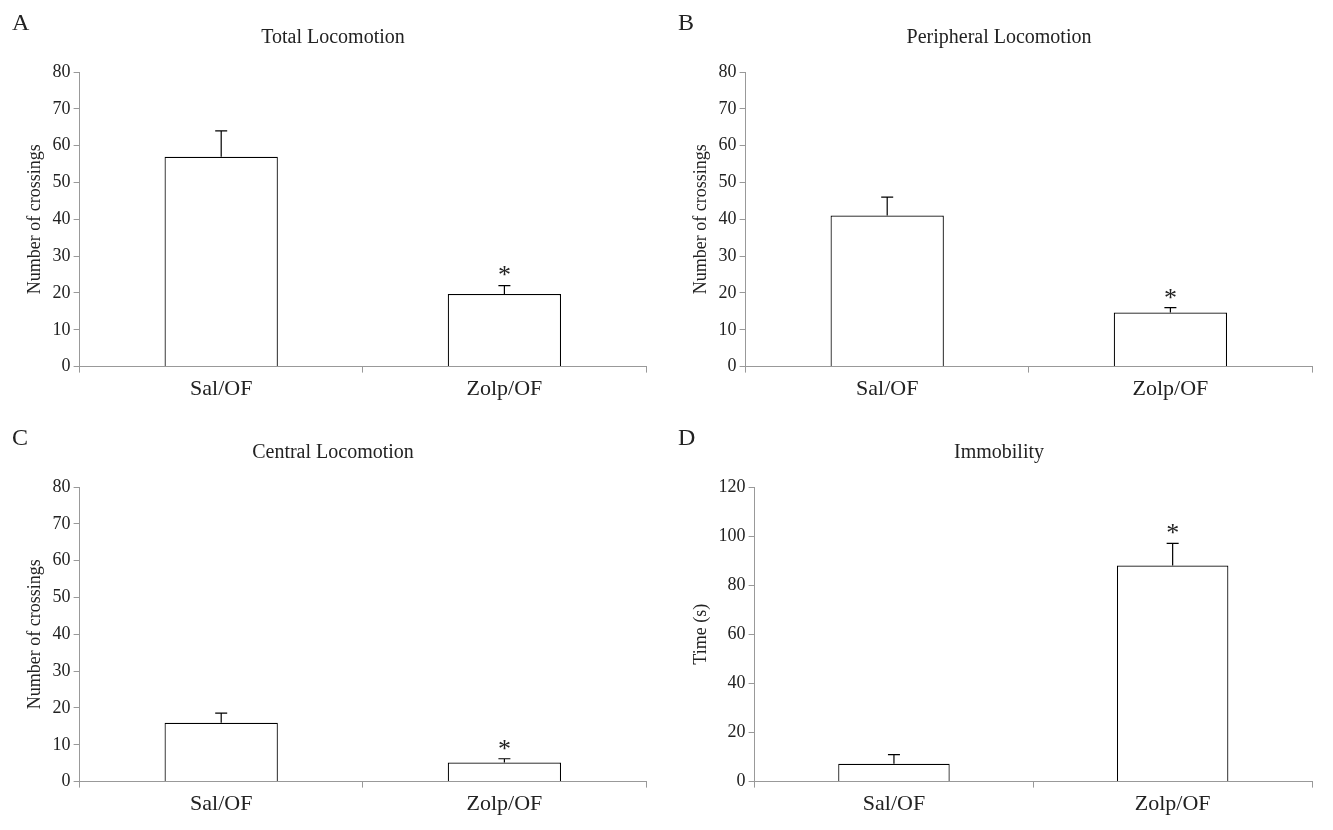  What do you see at coordinates (999, 37) in the screenshot?
I see `chart-title: Peripheral Locomotion` at bounding box center [999, 37].